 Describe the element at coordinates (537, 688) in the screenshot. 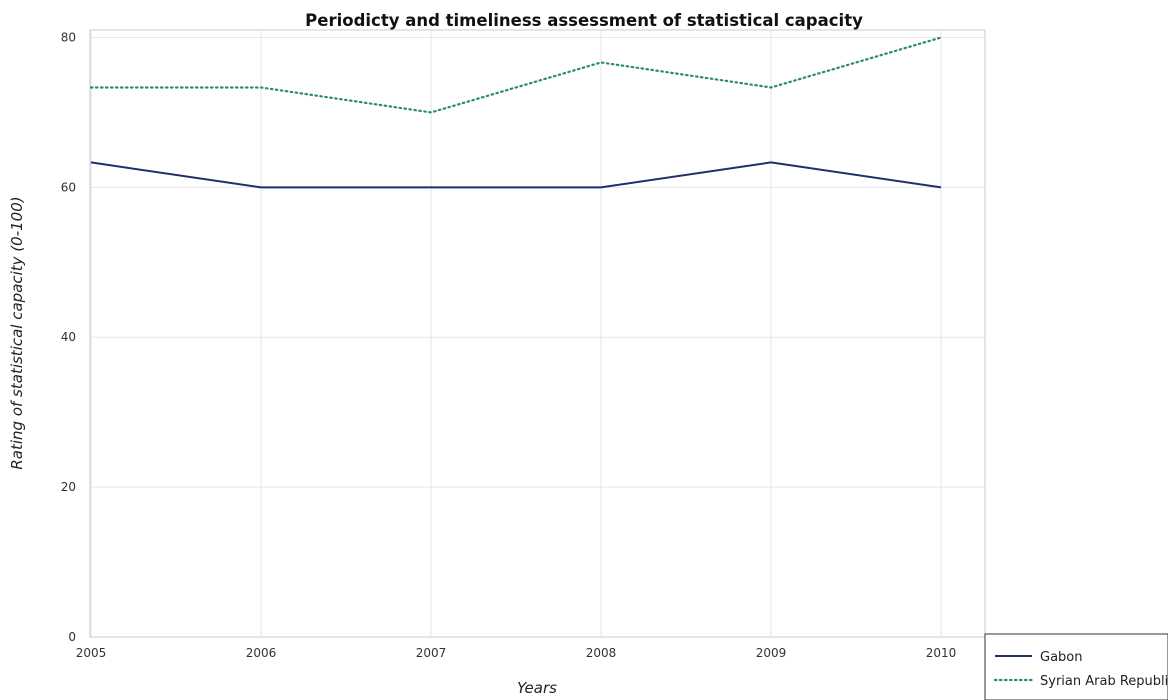

I see `x-axis-label: Years` at that location.